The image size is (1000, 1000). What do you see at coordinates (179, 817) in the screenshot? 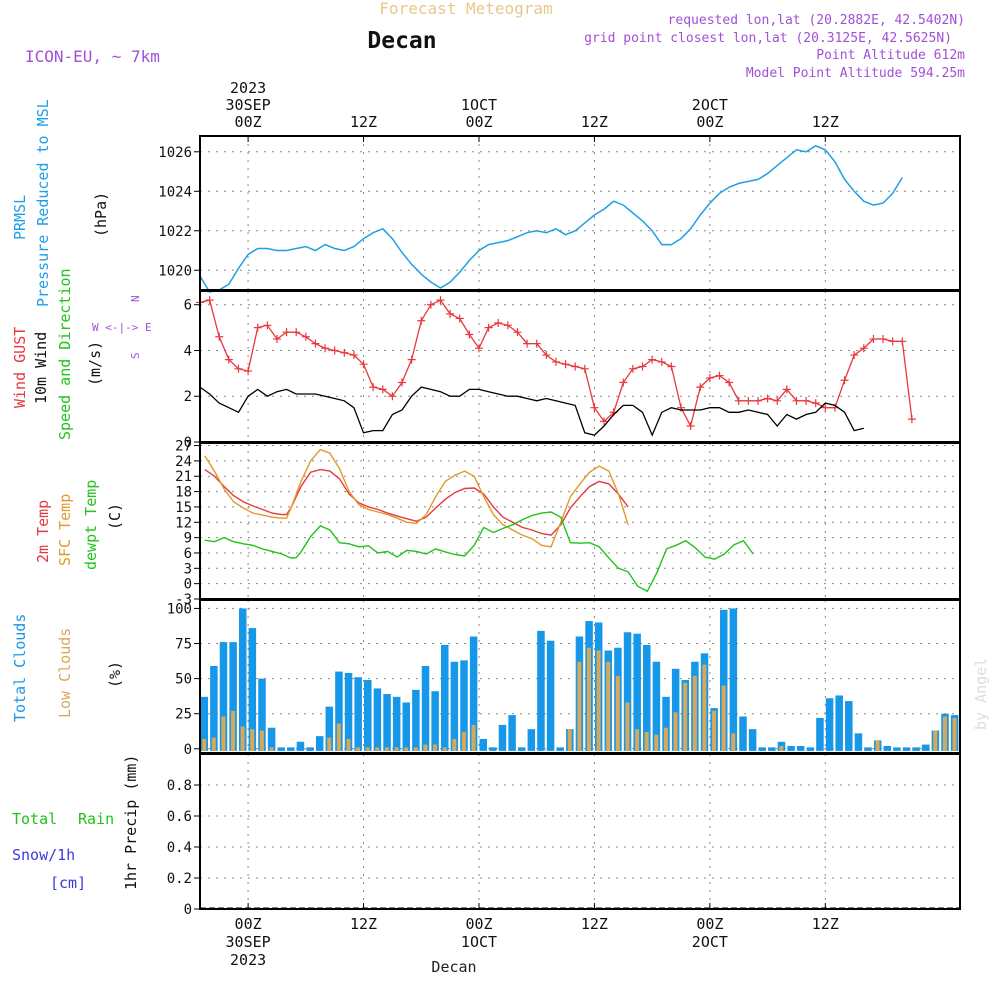
I see `precip-tick-label: 0.6` at bounding box center [179, 817].